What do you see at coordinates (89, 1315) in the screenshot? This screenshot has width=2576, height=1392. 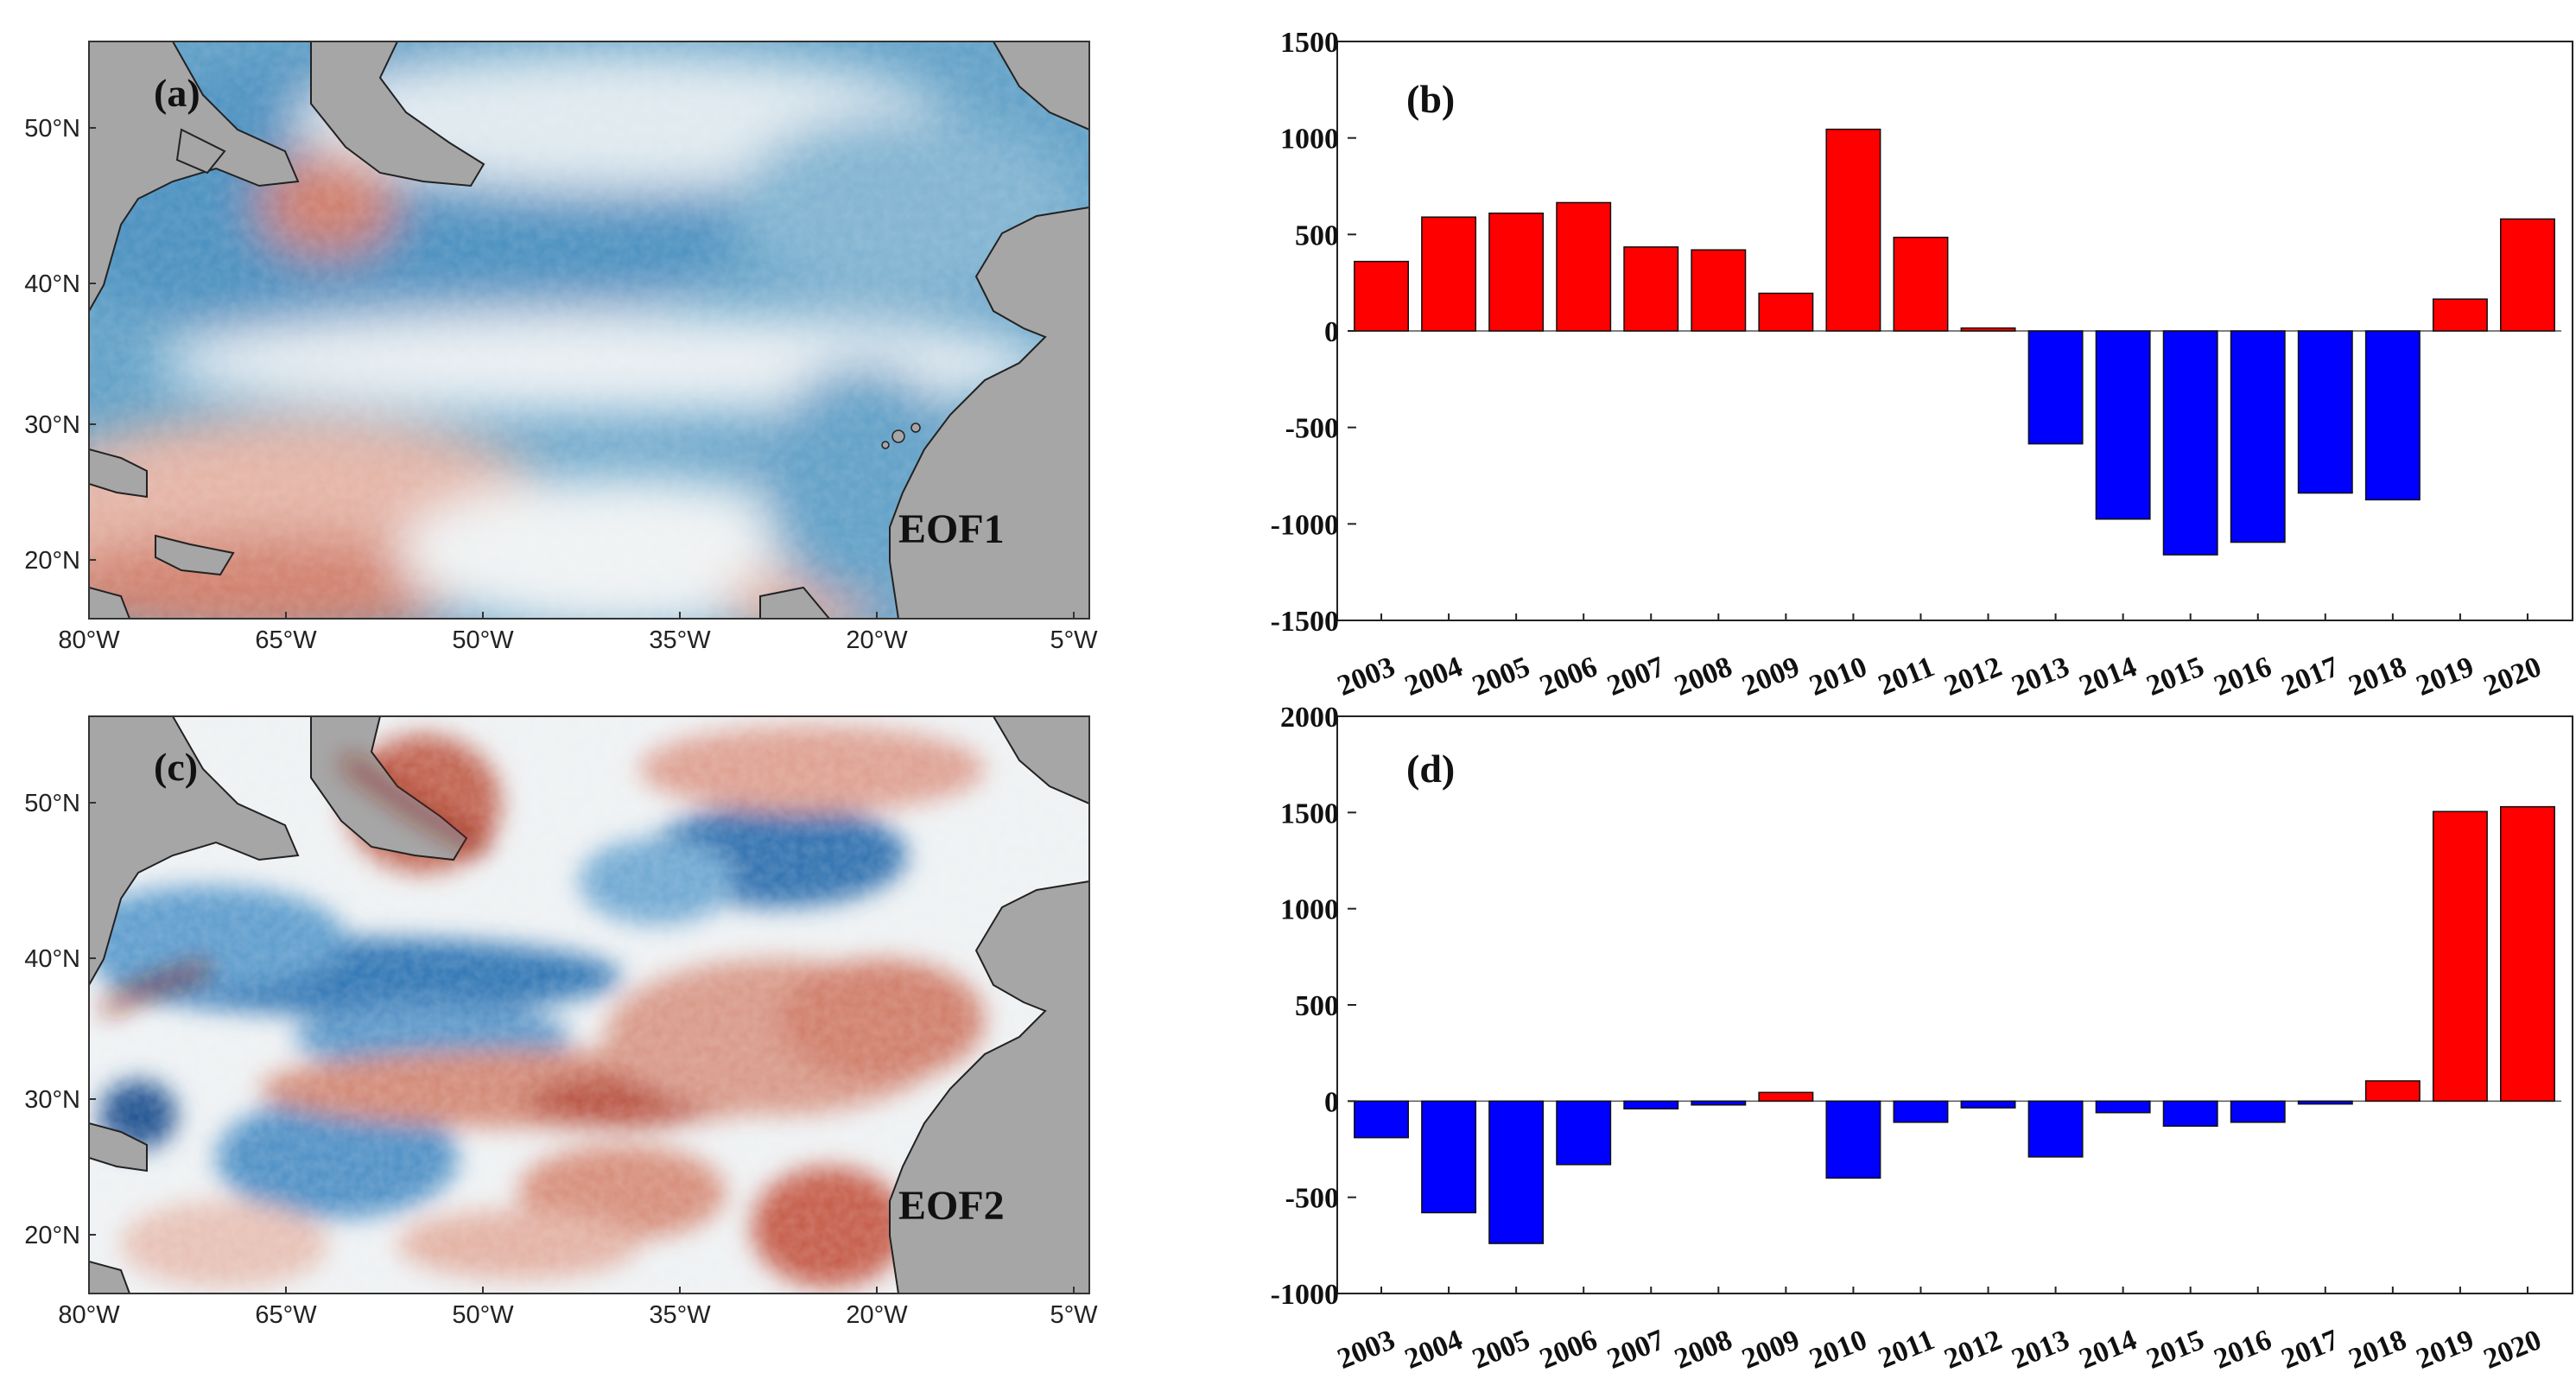 I see `lon-tick-label: 80°W` at bounding box center [89, 1315].